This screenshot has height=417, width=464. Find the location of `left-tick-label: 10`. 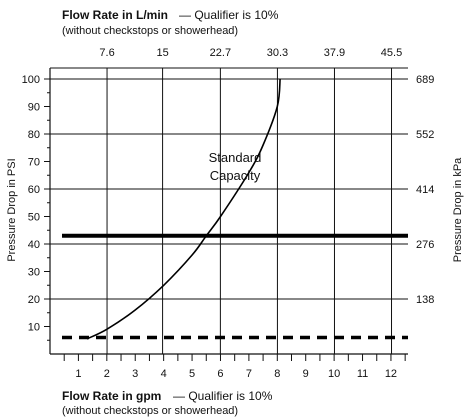

left-tick-label: 10 is located at coordinates (34, 328).